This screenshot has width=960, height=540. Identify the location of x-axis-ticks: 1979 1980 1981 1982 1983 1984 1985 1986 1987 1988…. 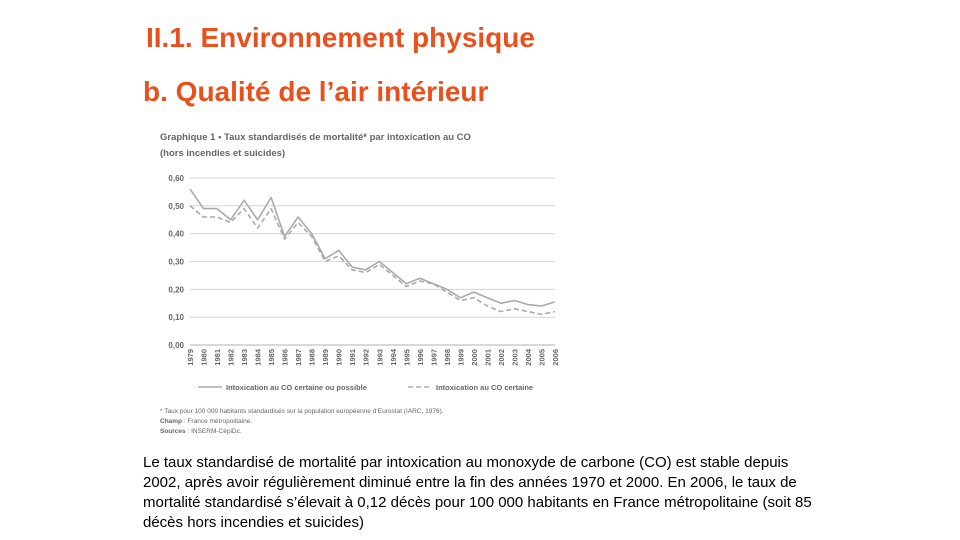
(373, 357).